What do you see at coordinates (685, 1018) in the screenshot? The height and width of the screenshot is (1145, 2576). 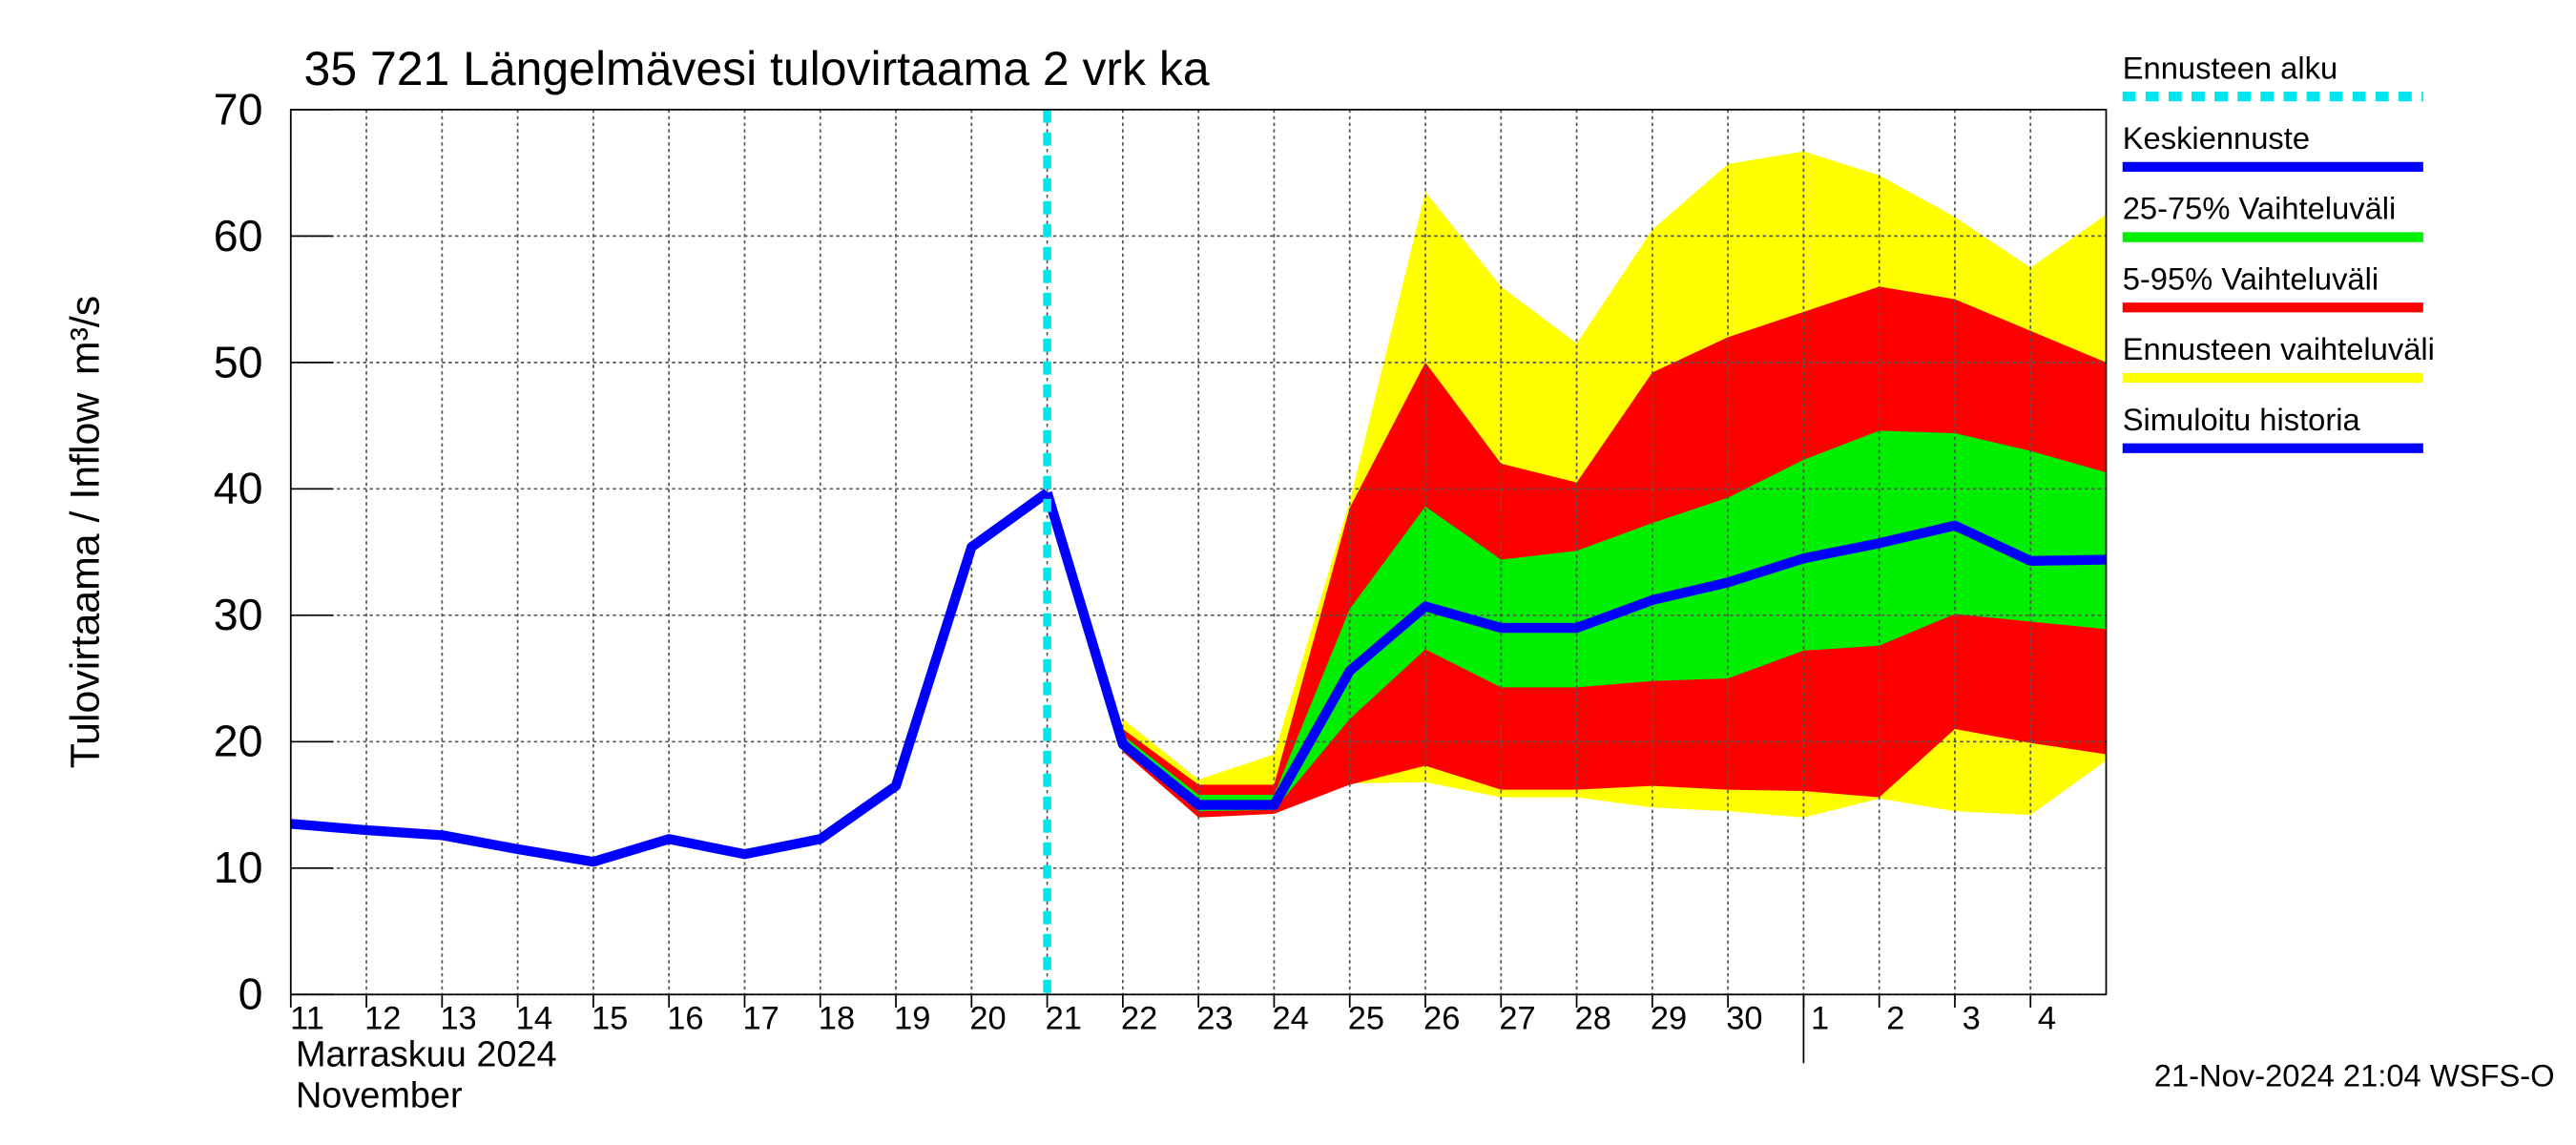 I see `x-tick-label: 16` at bounding box center [685, 1018].